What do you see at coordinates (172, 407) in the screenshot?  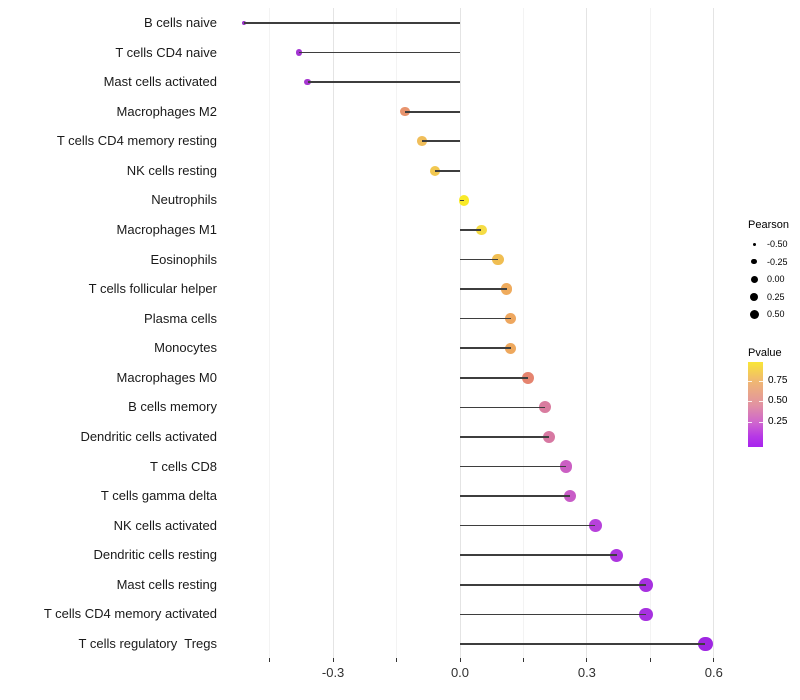 I see `category-label: B cells memory` at bounding box center [172, 407].